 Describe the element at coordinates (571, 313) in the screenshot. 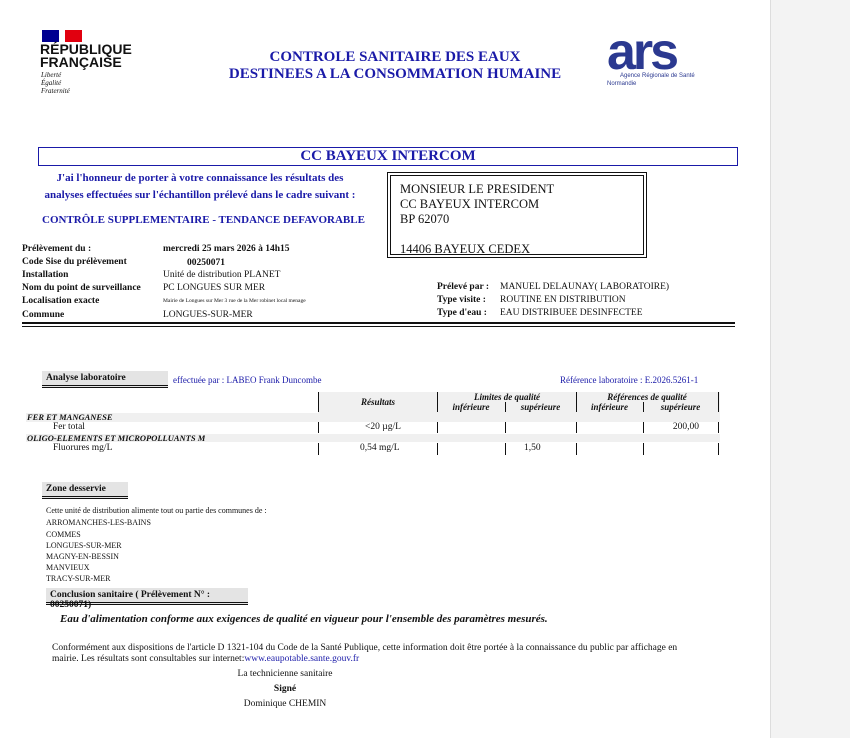

I see `info-right-value: EAU DISTRIBUEE DESINFECTEE` at that location.